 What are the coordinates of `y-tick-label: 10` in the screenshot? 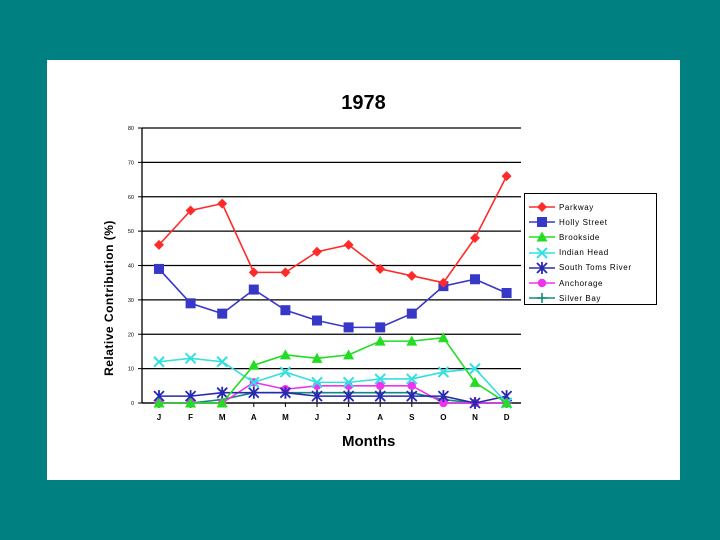 It's located at (131, 370).